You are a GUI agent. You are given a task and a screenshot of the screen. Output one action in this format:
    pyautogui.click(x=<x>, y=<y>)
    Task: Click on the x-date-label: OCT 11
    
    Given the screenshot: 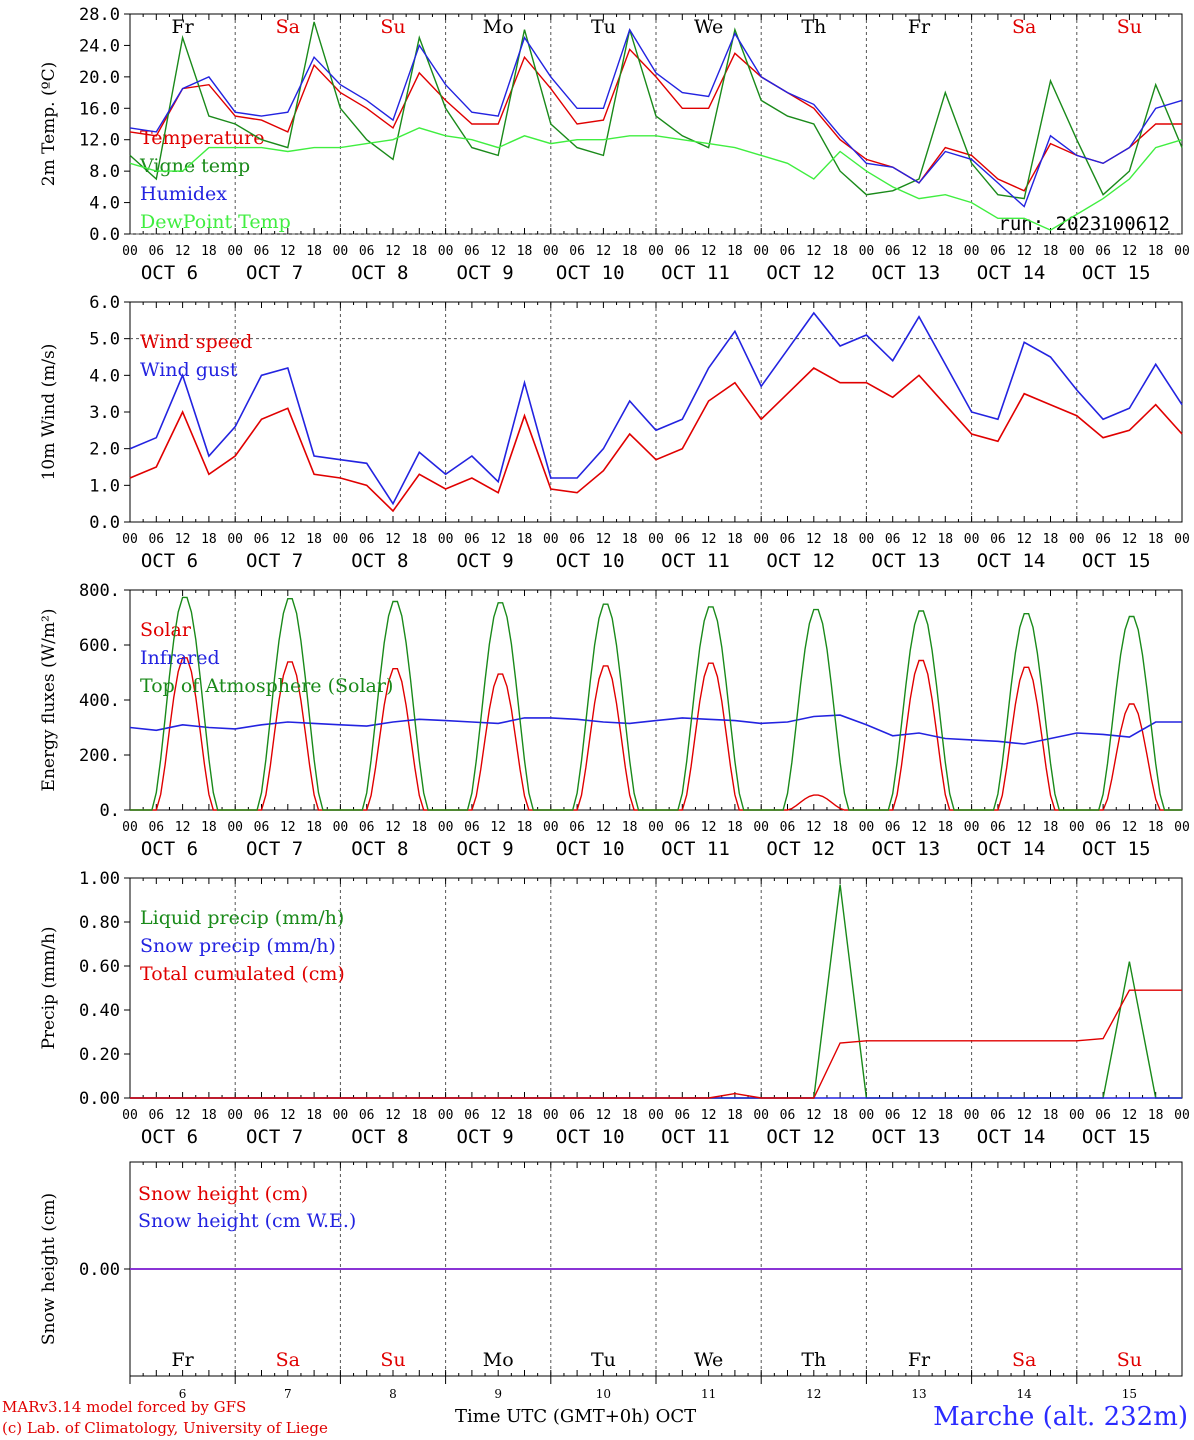 What is the action you would take?
    pyautogui.click(x=695, y=1137)
    